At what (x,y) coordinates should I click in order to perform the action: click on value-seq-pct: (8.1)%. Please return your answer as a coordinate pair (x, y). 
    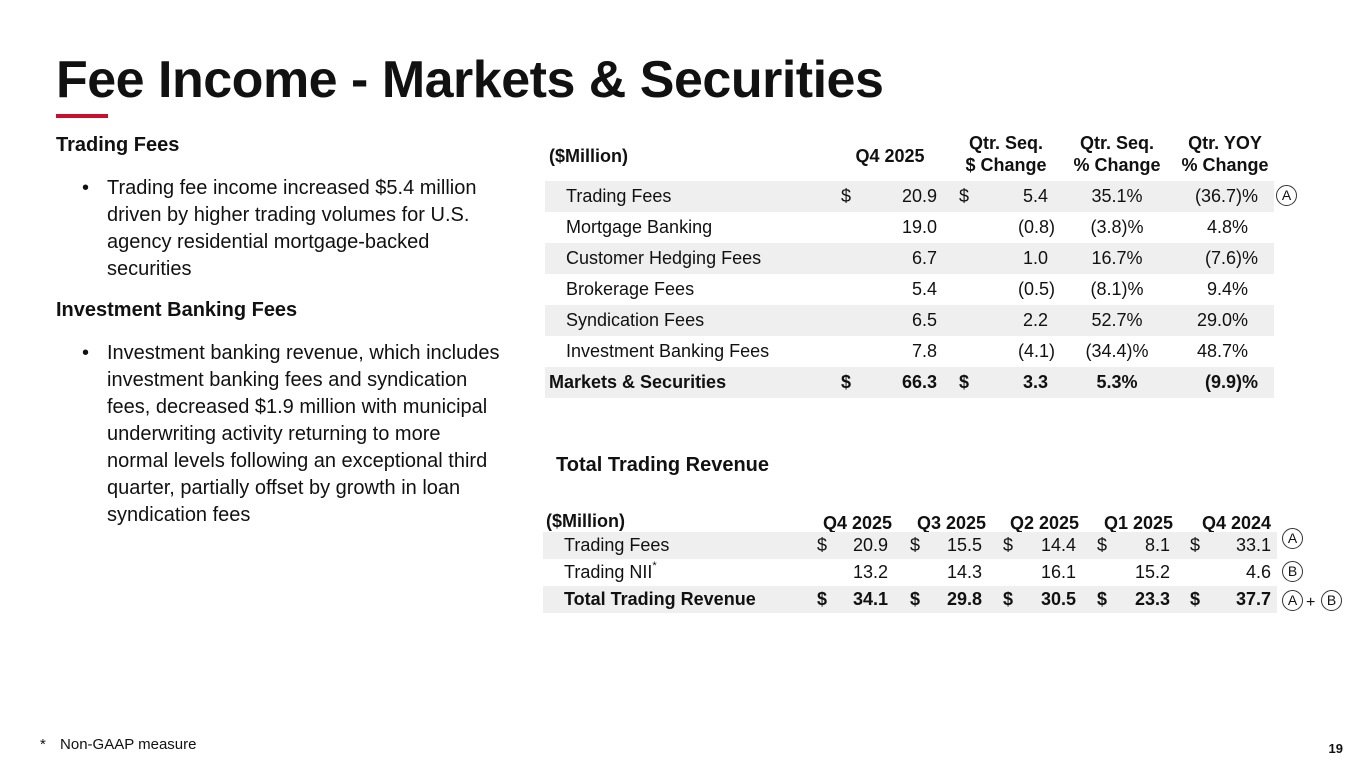
    Looking at the image, I should click on (1117, 289).